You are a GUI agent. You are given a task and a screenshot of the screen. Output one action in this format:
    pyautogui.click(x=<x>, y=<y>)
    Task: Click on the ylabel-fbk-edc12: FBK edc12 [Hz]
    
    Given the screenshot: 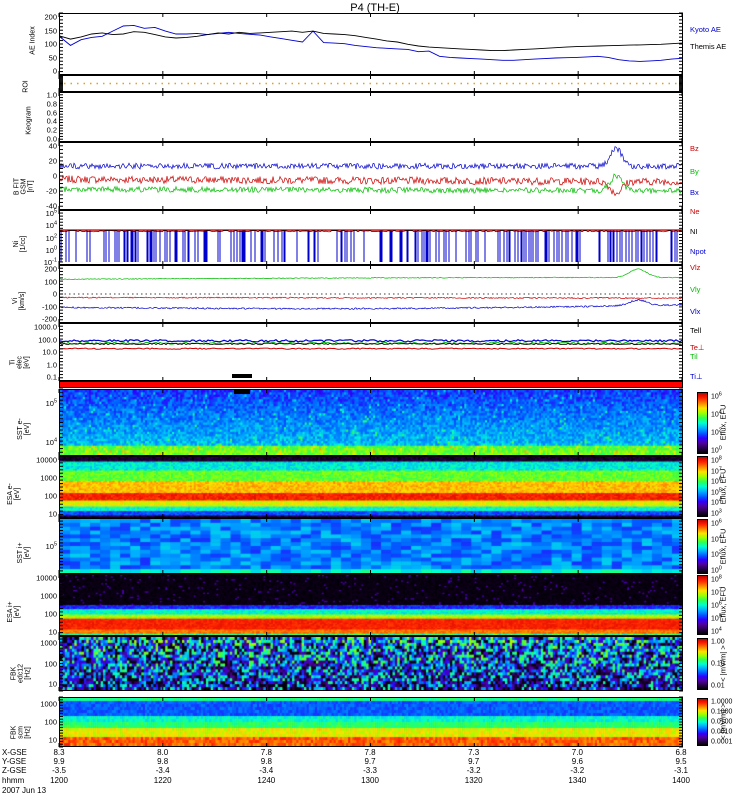 What is the action you would take?
    pyautogui.click(x=21, y=673)
    